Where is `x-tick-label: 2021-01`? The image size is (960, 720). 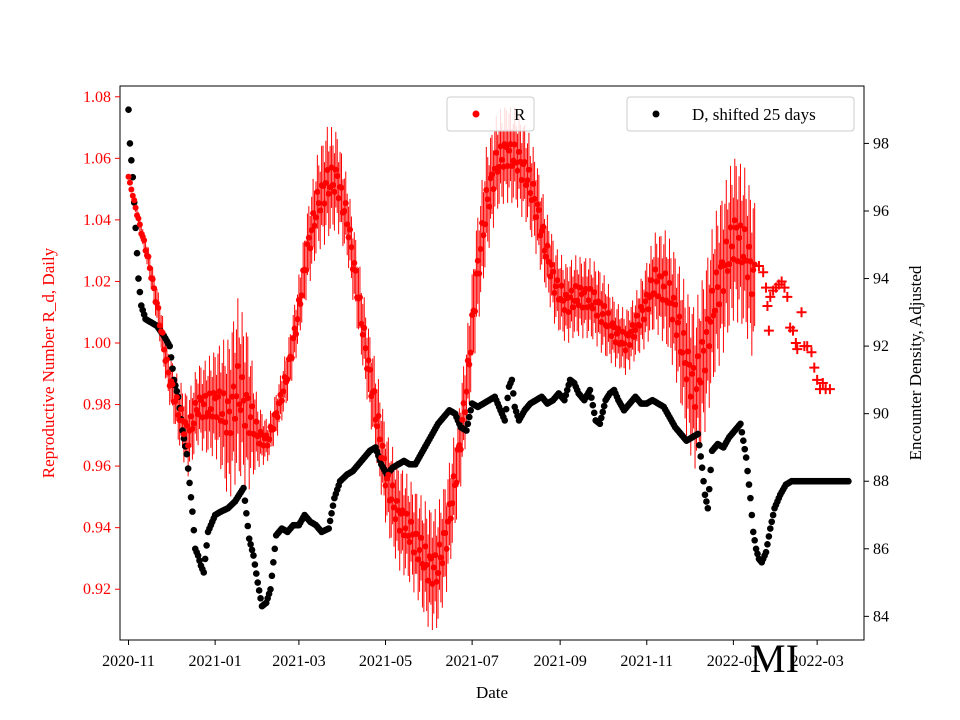
x-tick-label: 2021-01 is located at coordinates (214, 661).